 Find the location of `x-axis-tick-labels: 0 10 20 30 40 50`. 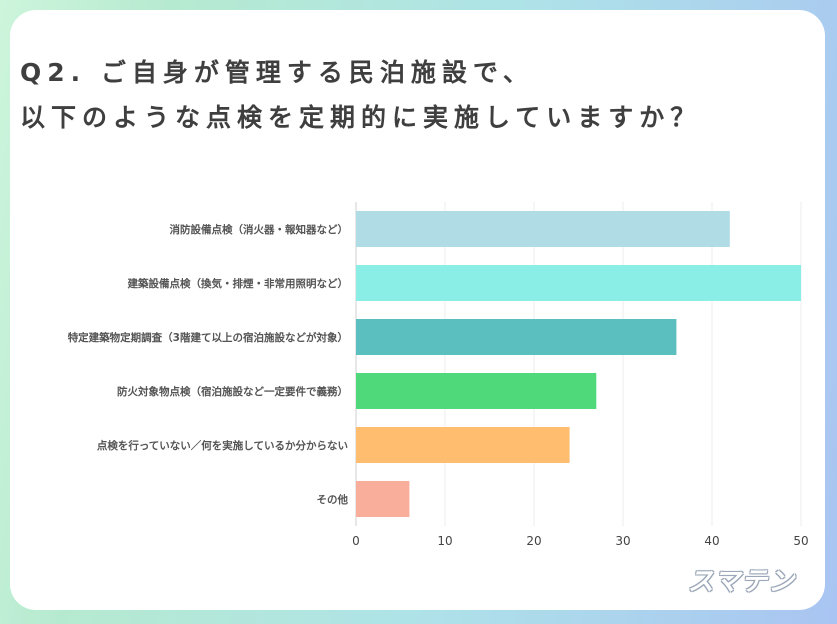

x-axis-tick-labels: 0 10 20 30 40 50 is located at coordinates (580, 541).